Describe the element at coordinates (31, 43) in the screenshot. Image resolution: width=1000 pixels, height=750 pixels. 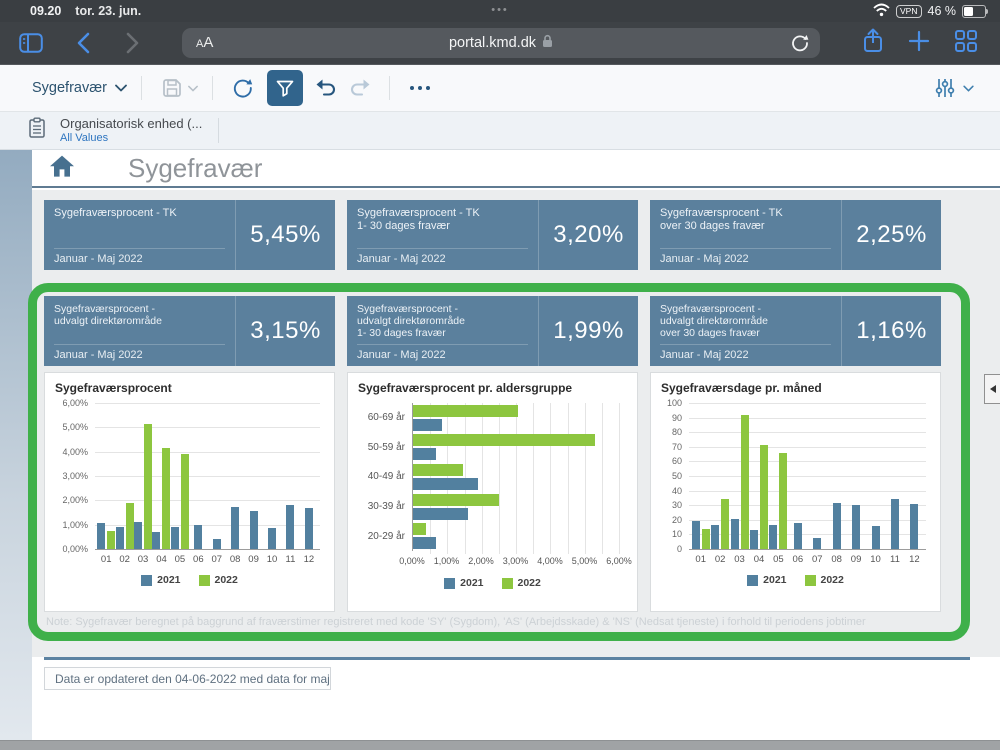
I see `sidebar-toggle-button` at that location.